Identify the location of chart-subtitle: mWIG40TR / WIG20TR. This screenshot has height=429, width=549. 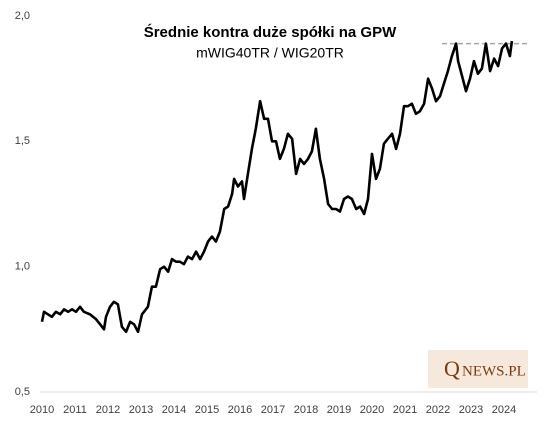
(270, 53).